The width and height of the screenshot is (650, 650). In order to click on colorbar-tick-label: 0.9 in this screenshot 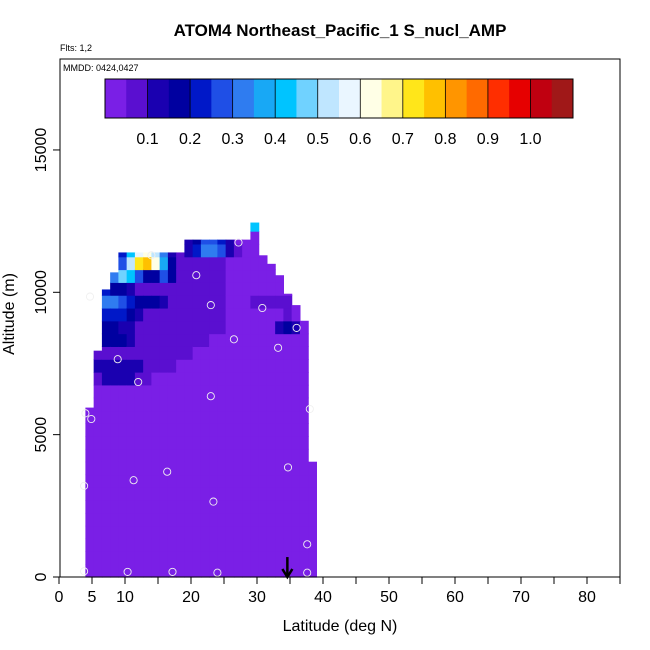, I will do `click(488, 139)`.